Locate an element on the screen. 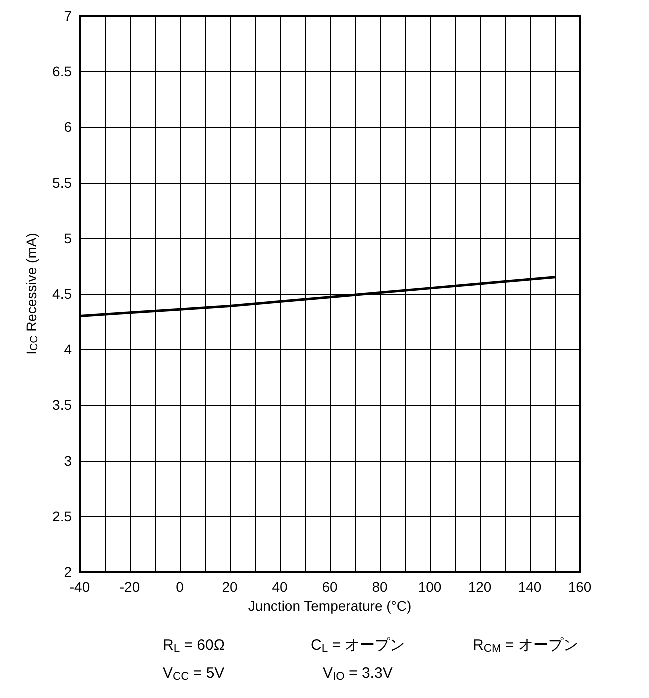  y-tick-label: 4.5 is located at coordinates (62, 294).